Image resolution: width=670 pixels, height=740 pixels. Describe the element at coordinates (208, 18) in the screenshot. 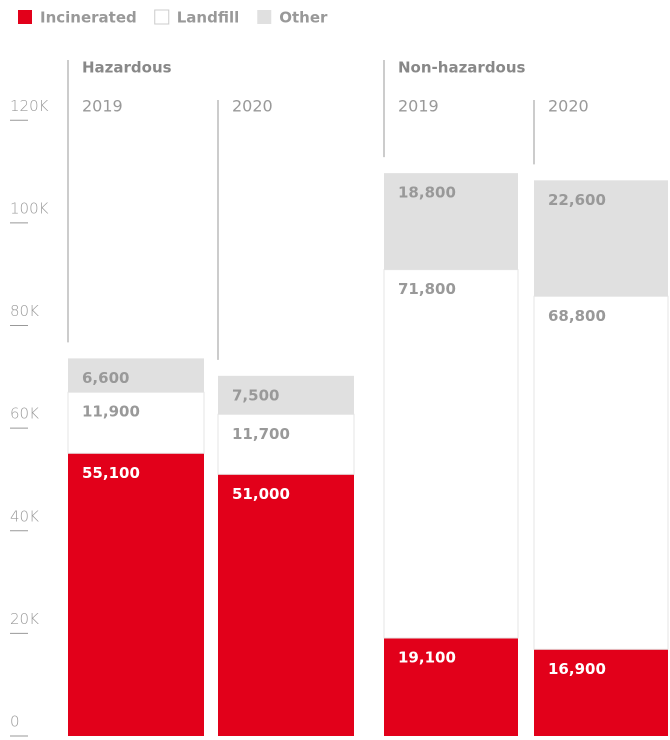

I see `legend-label: Landfill` at that location.